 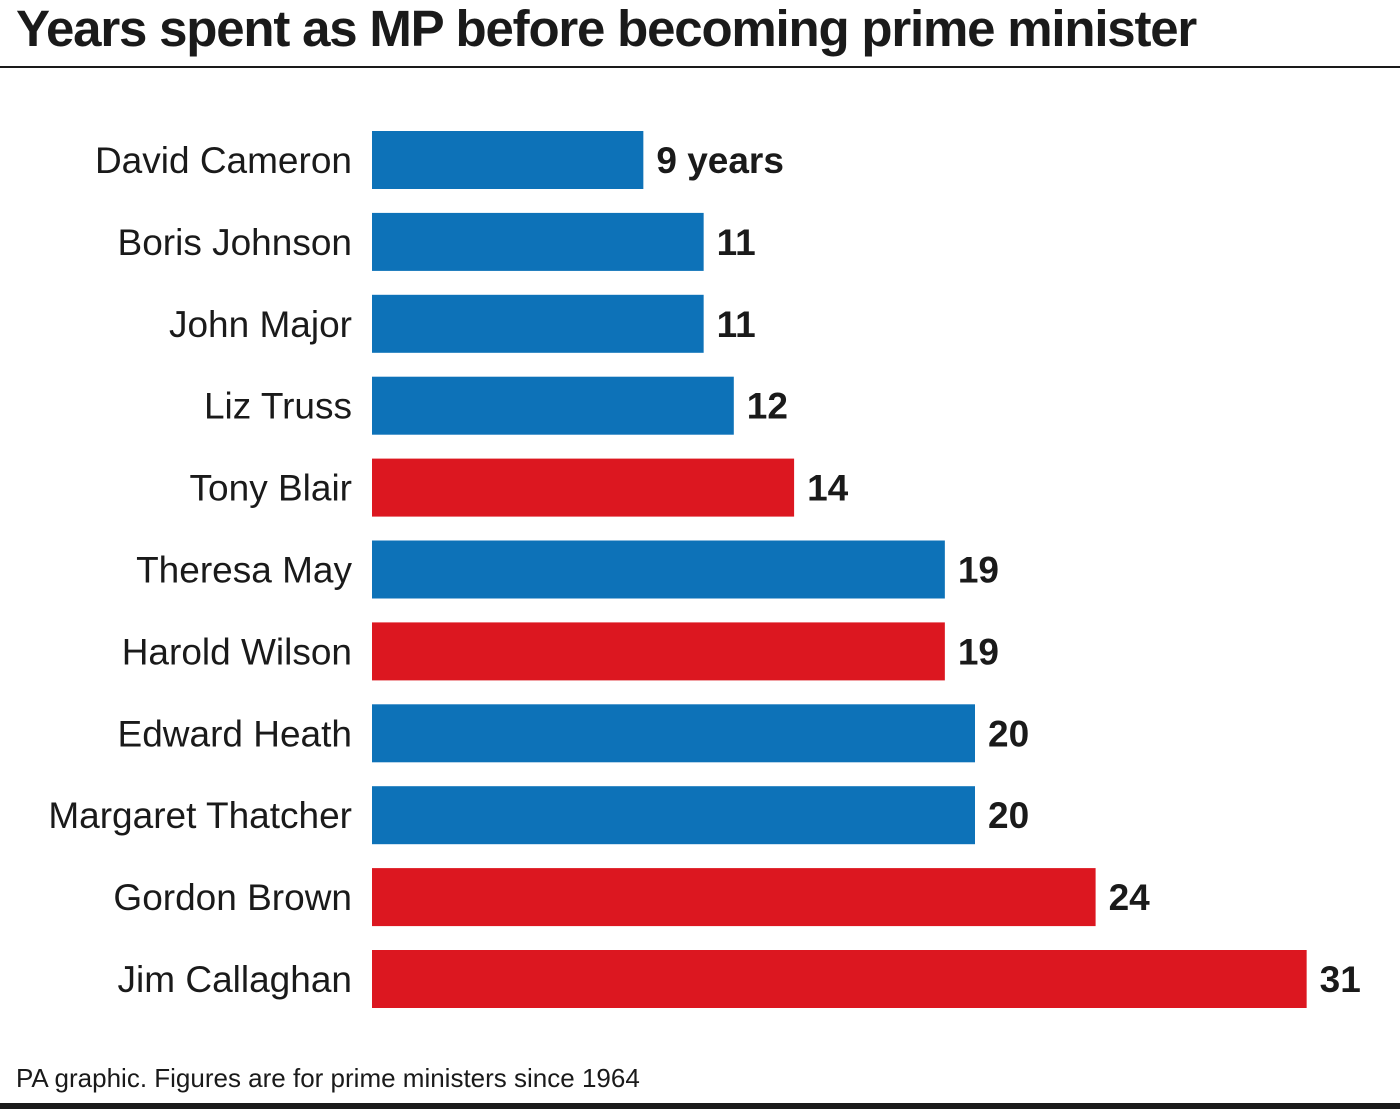 I want to click on category-label: Liz Truss, so click(x=278, y=406).